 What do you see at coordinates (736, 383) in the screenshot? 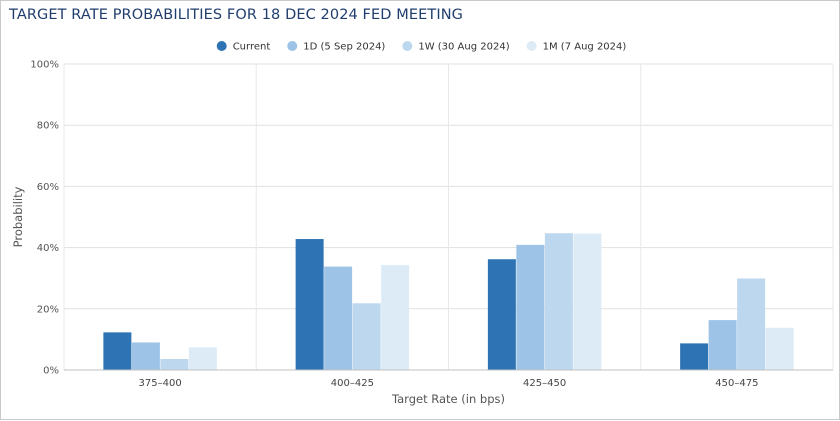
I see `x-tick-label: 450–475` at bounding box center [736, 383].